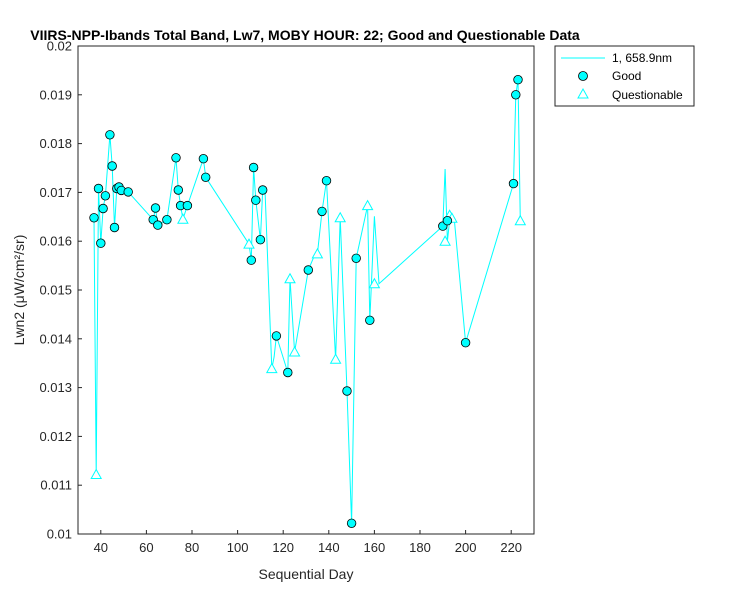 This screenshot has height=600, width=750. What do you see at coordinates (101, 547) in the screenshot?
I see `x-tick-label: 40` at bounding box center [101, 547].